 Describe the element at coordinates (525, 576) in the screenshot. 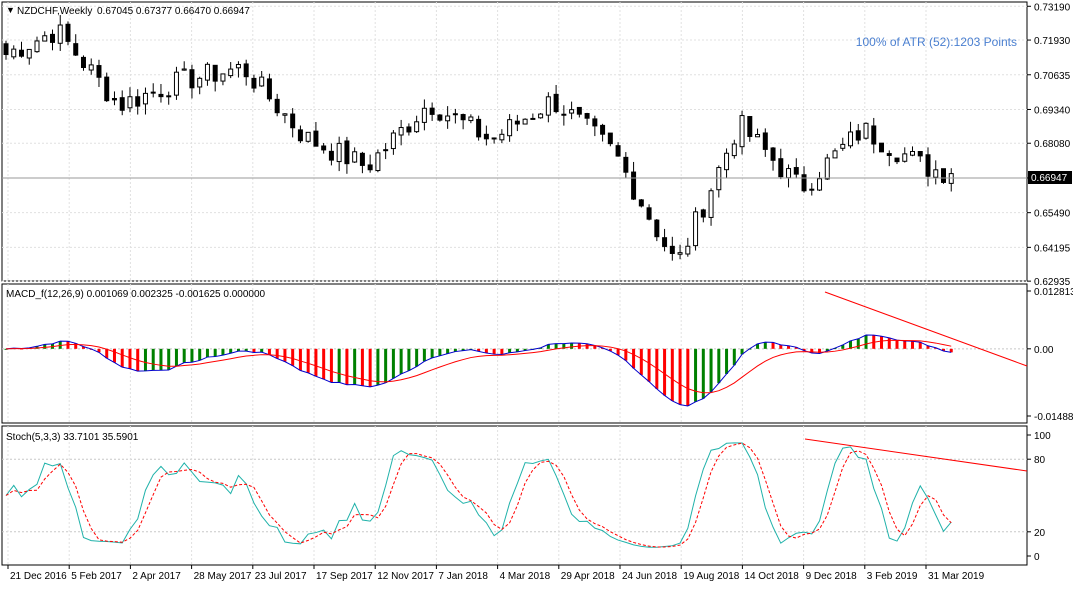

I see `time-tick-label: 4 Mar 2018` at that location.